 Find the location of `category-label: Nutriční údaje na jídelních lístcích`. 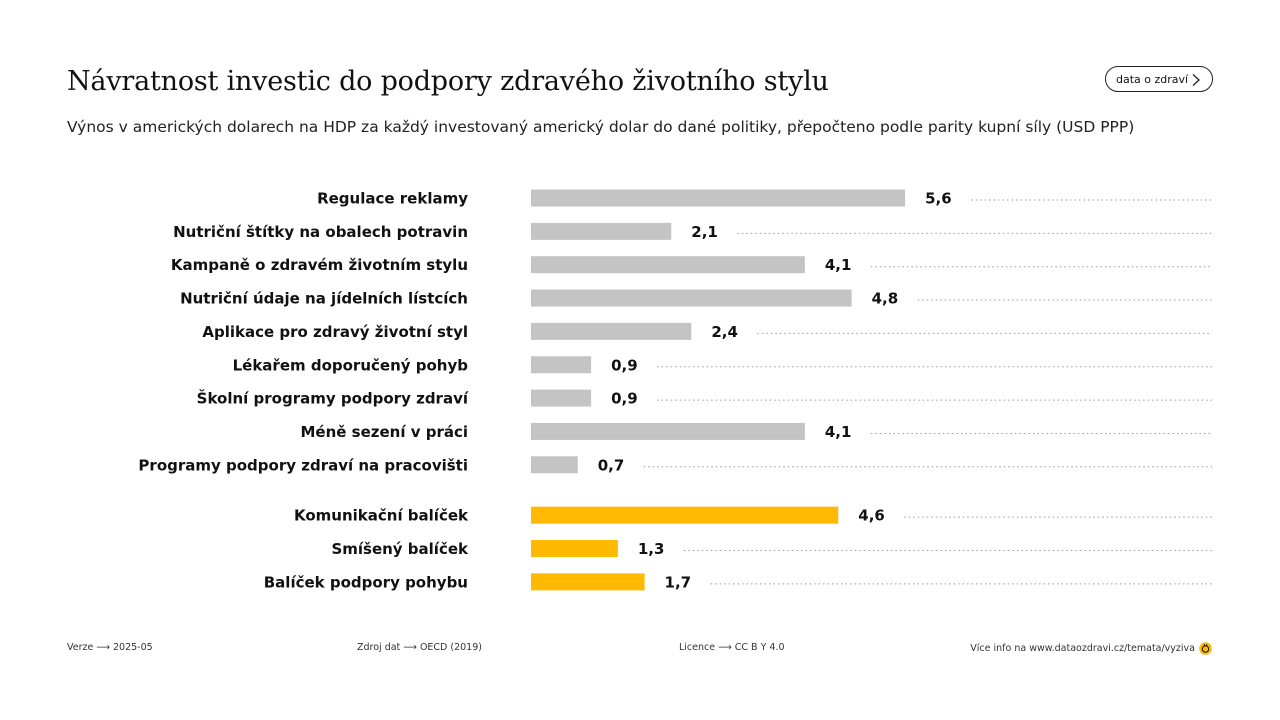

category-label: Nutriční údaje na jídelních lístcích is located at coordinates (324, 299).